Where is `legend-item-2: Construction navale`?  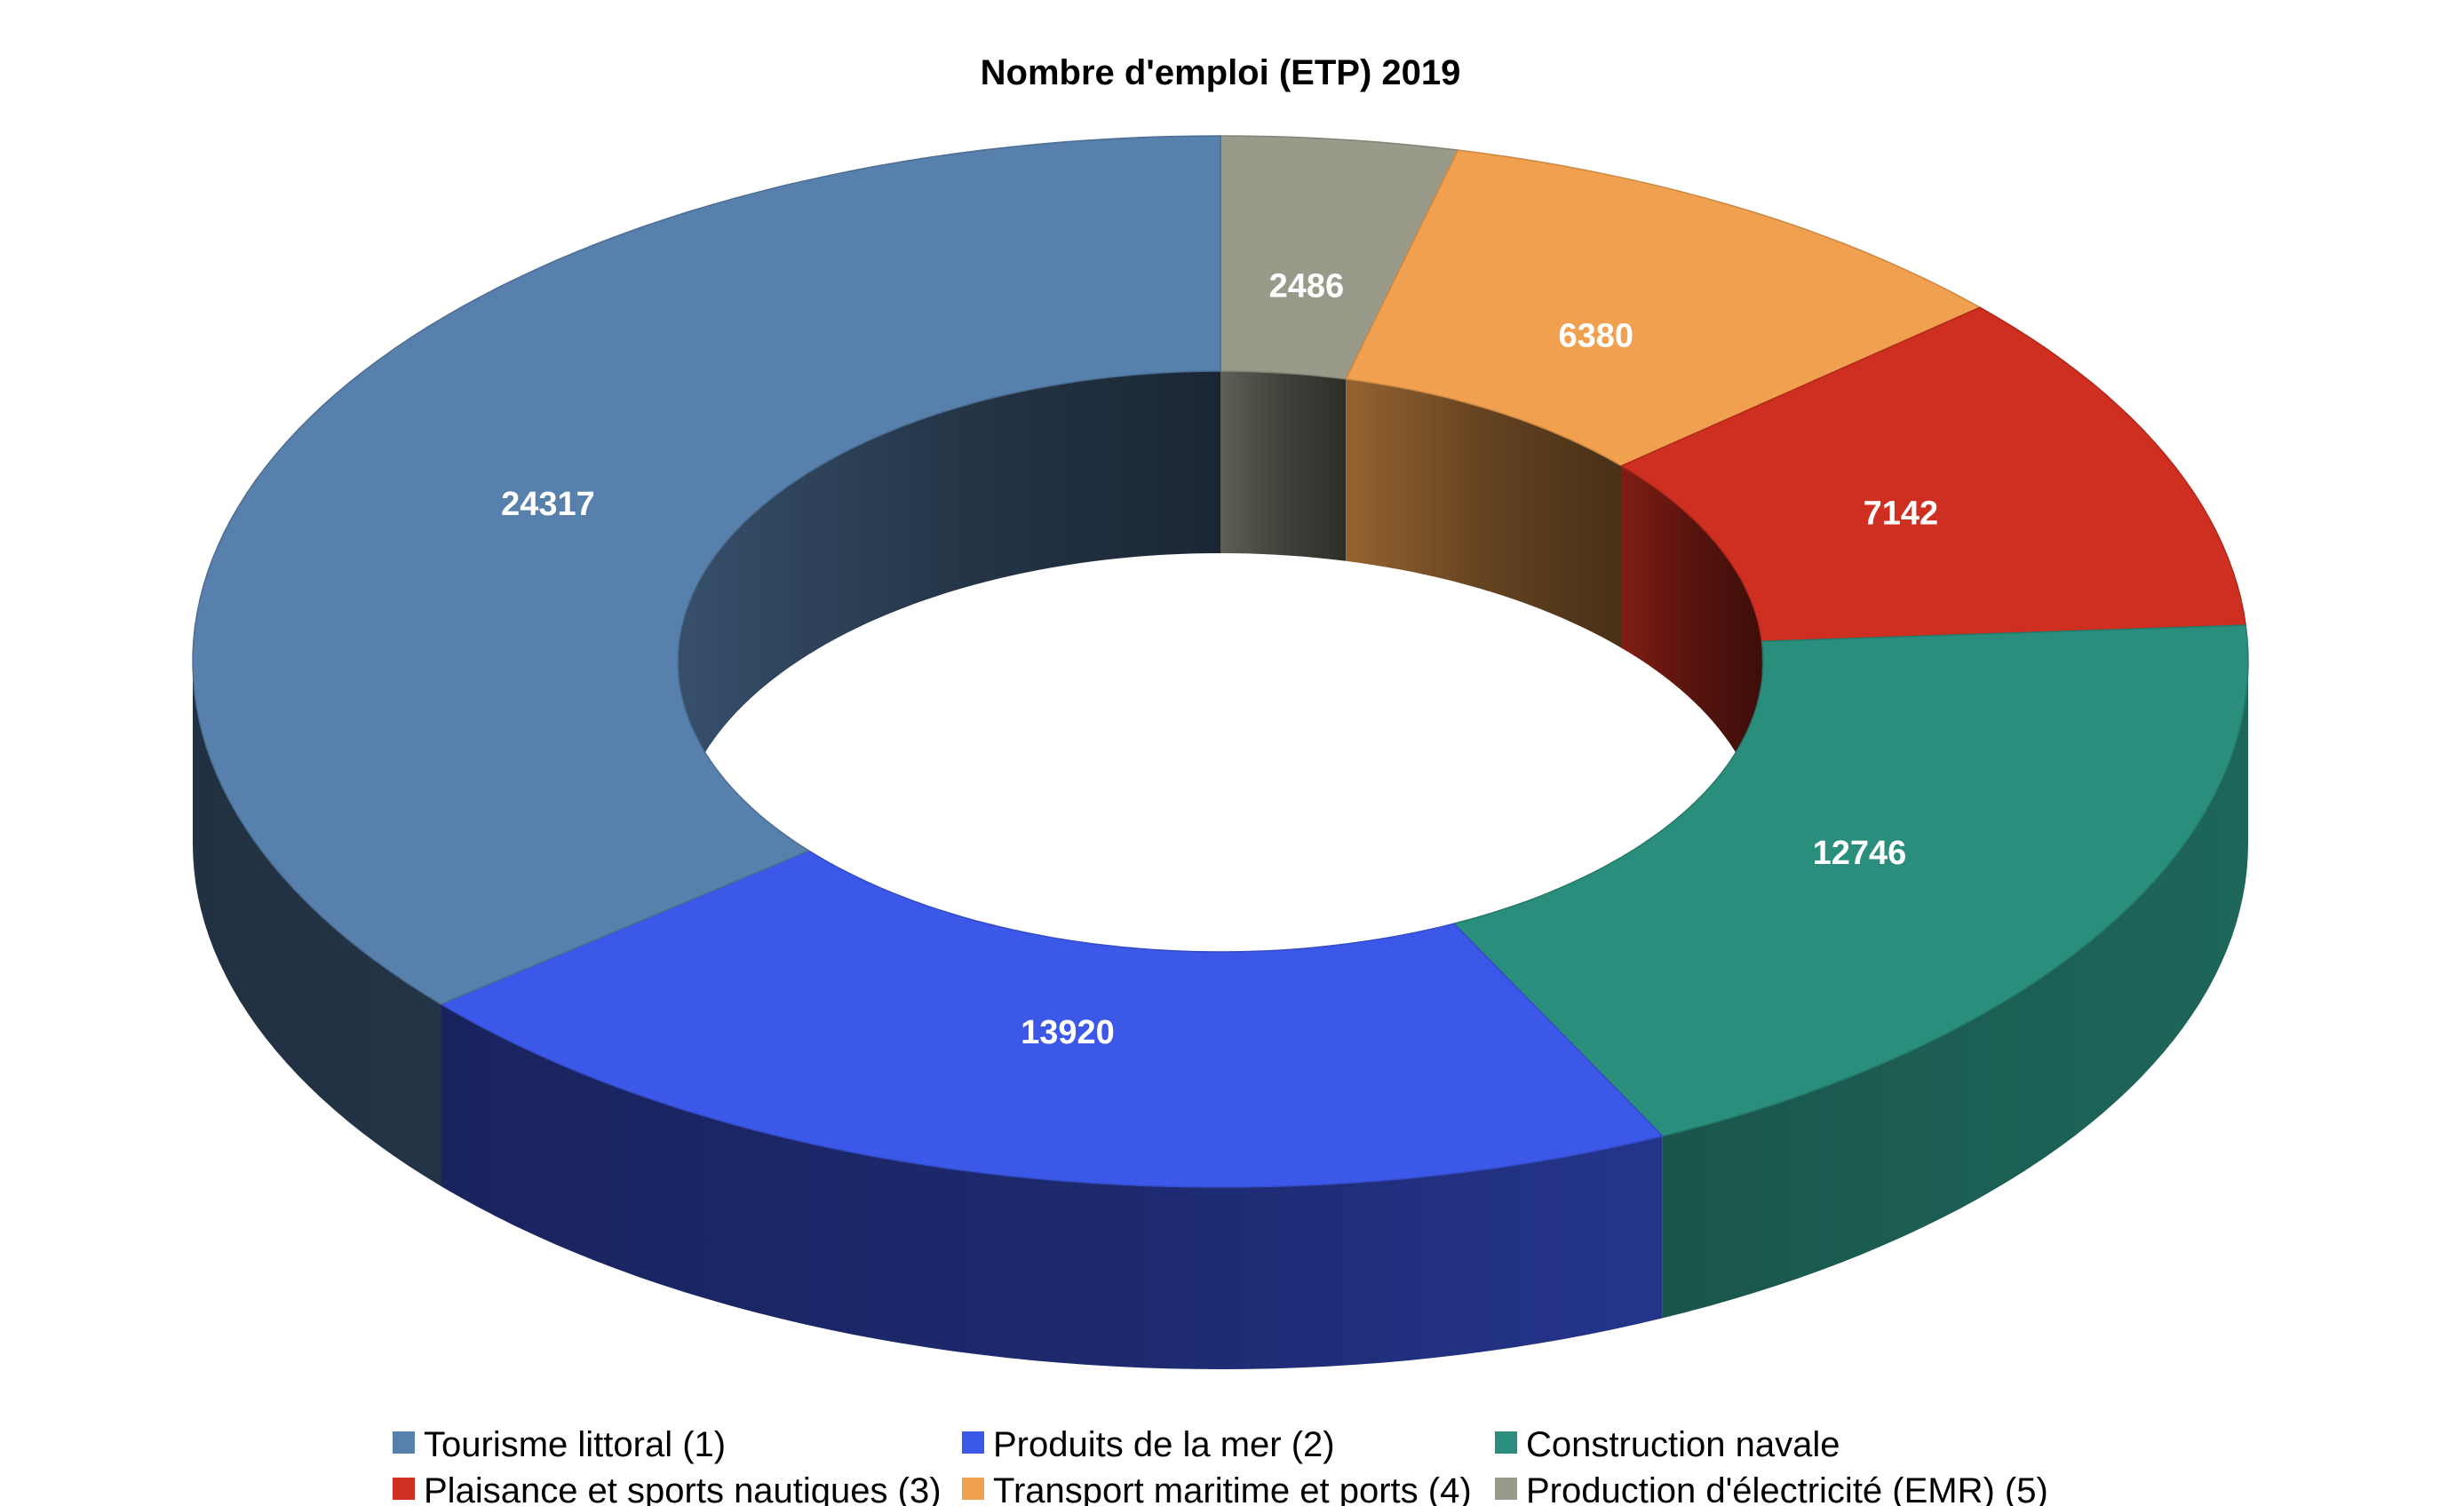 legend-item-2: Construction navale is located at coordinates (1667, 1445).